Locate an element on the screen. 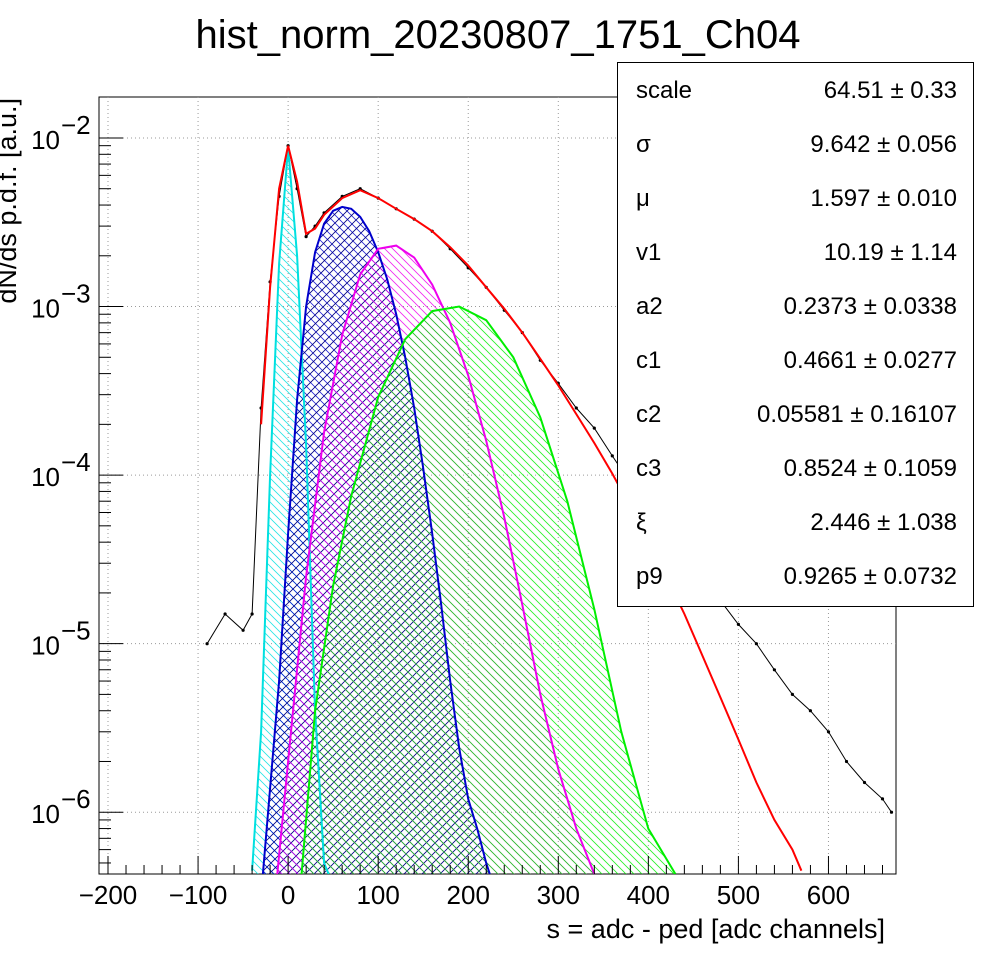  stat-value: 0.2373 ± 0.0338 is located at coordinates (870, 306).